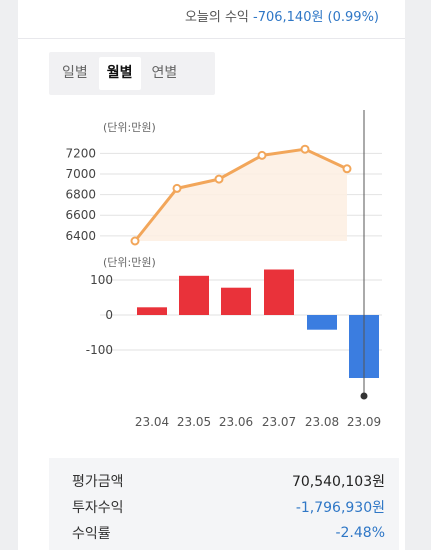 The width and height of the screenshot is (431, 550). I want to click on line-point-23.08, so click(305, 149).